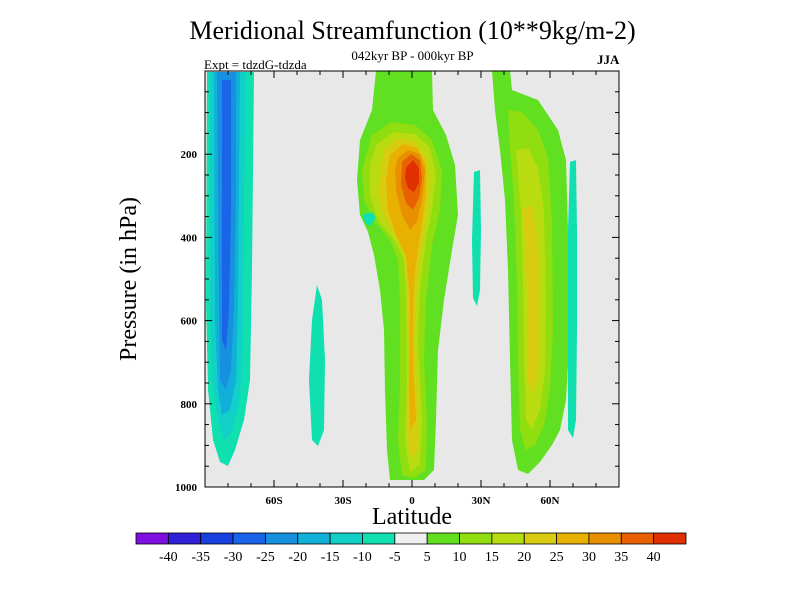  What do you see at coordinates (265, 557) in the screenshot?
I see `colorbar-label: -25` at bounding box center [265, 557].